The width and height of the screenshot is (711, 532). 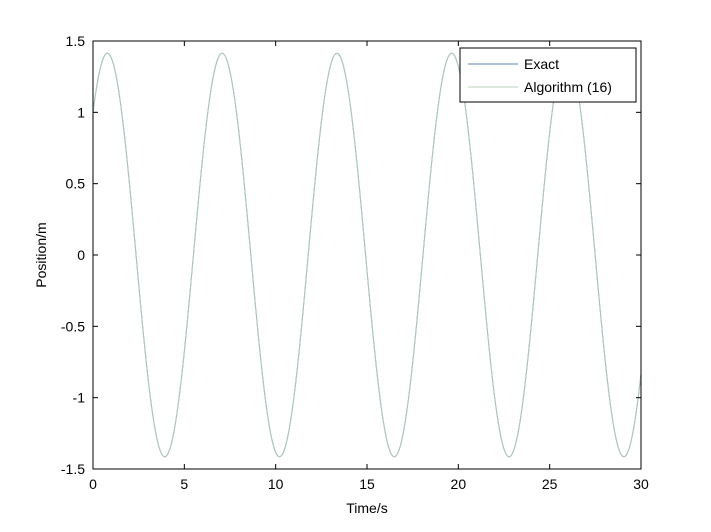 What do you see at coordinates (459, 484) in the screenshot?
I see `x-tick-label: 20` at bounding box center [459, 484].